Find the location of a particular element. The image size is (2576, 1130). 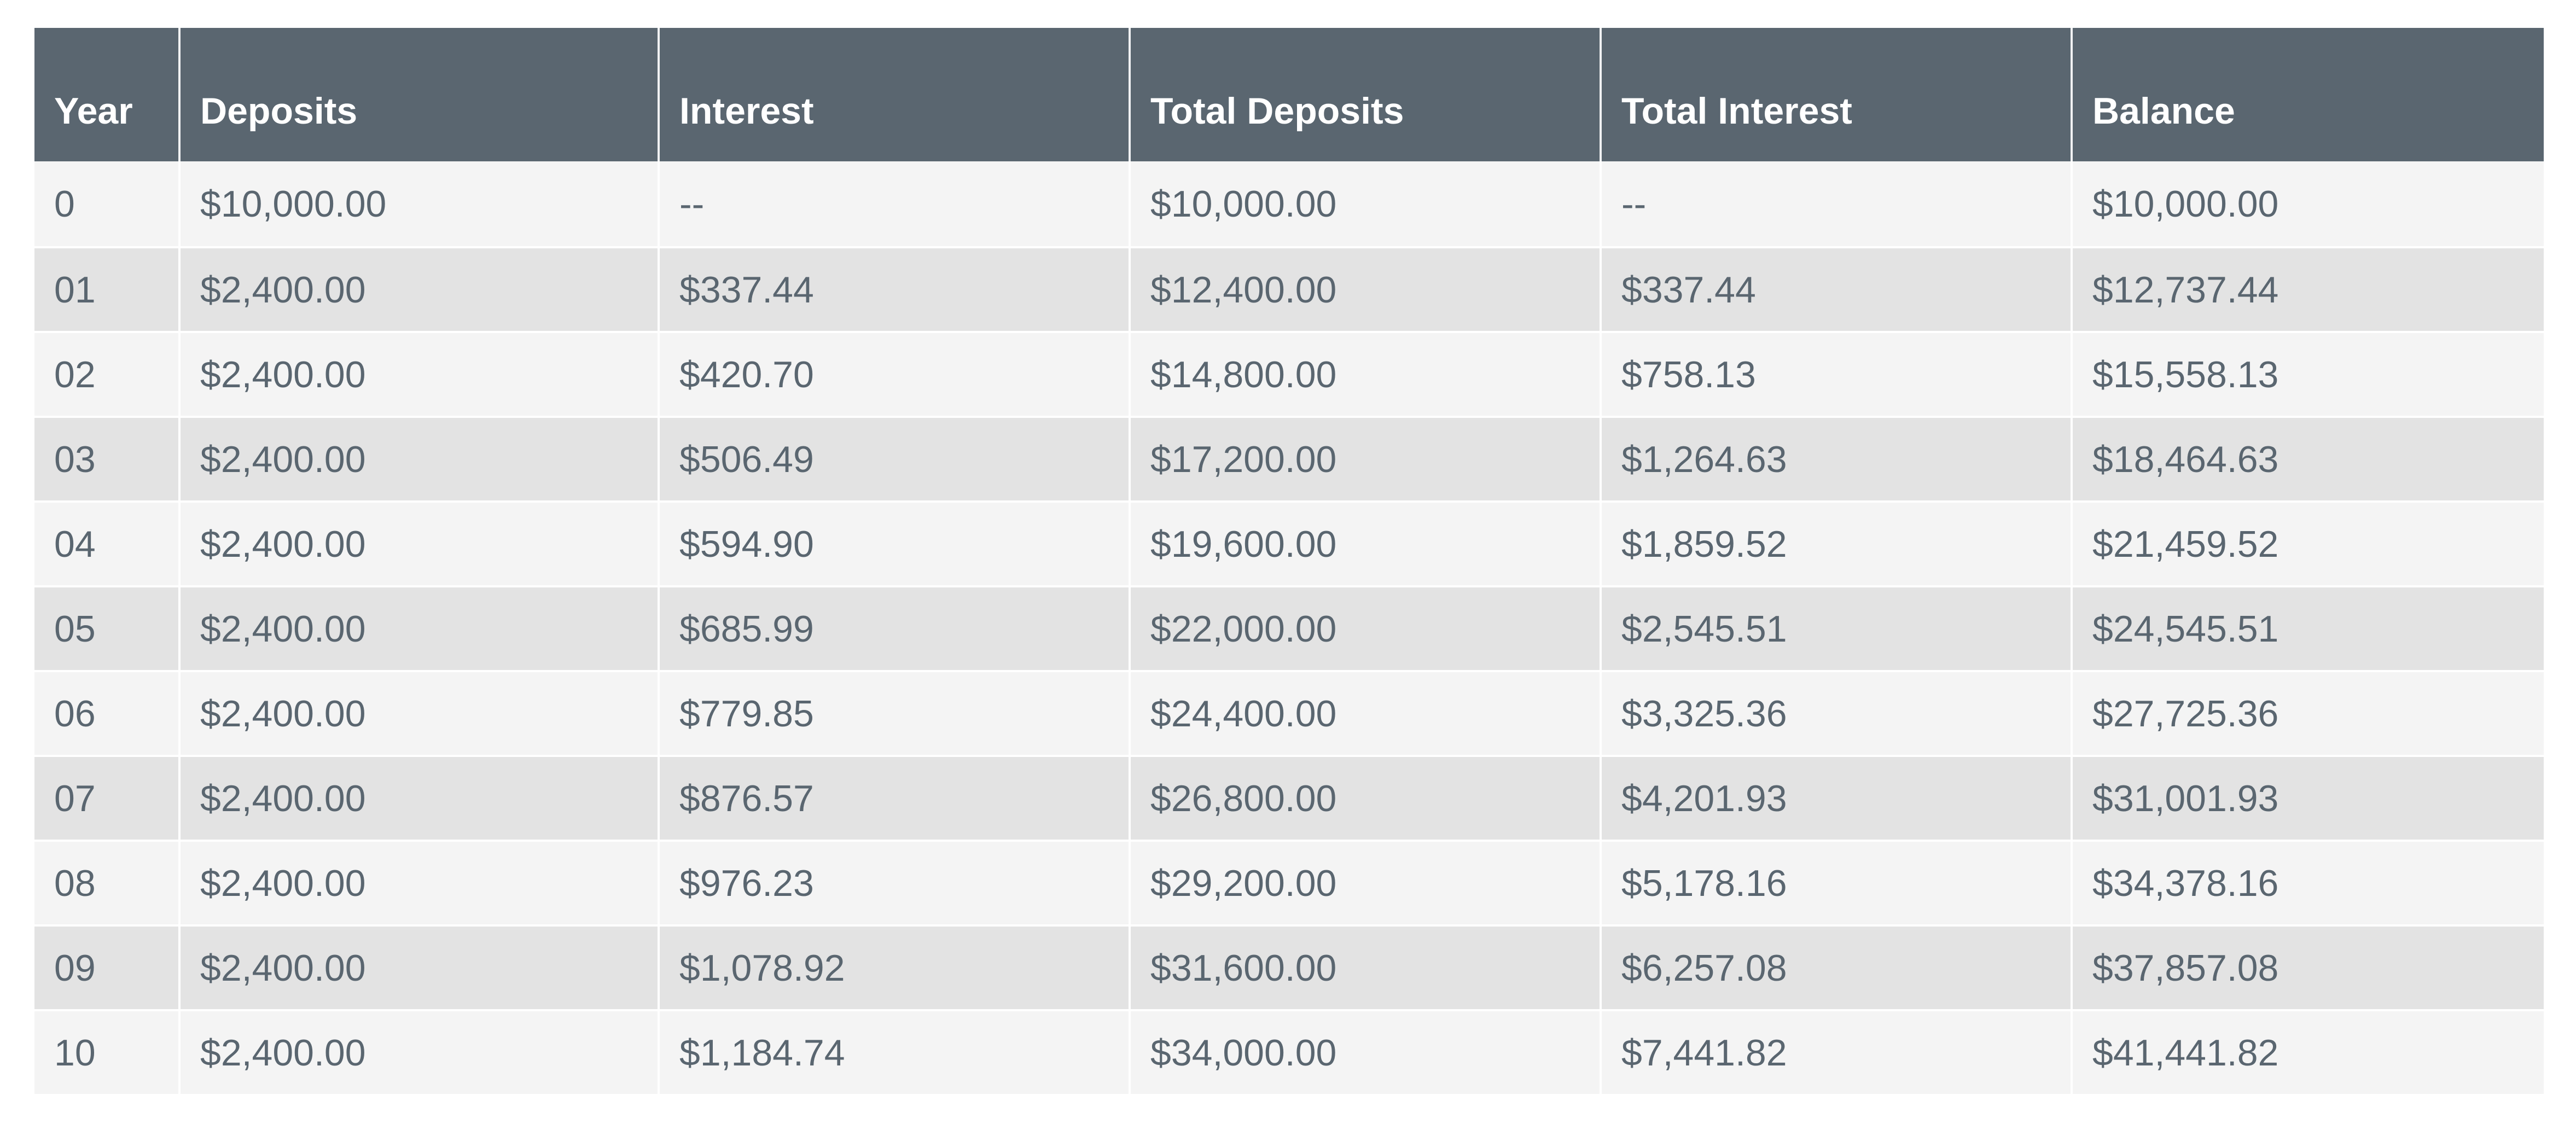

cell-year: 03 is located at coordinates (107, 458).